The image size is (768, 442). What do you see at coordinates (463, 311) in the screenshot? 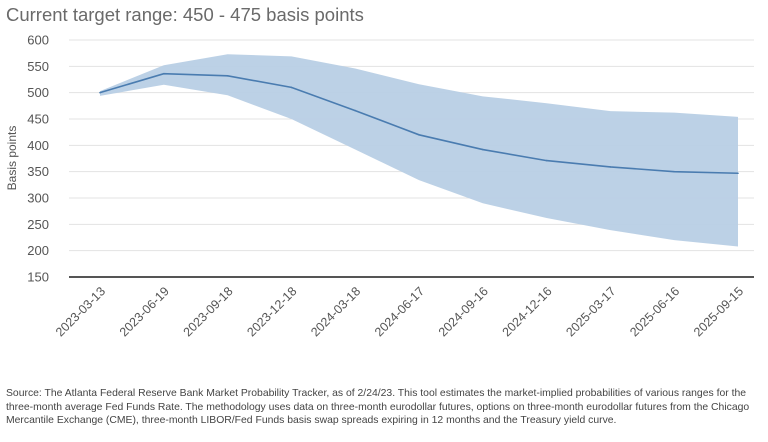
I see `x-tick-label: 2024-09-16` at bounding box center [463, 311].